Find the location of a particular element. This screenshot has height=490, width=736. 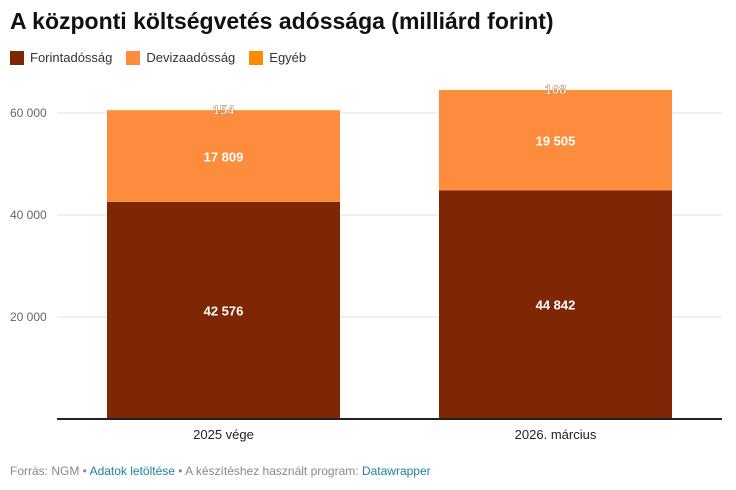

legend-item-devizaadossag: Devizaadósság is located at coordinates (180, 57).